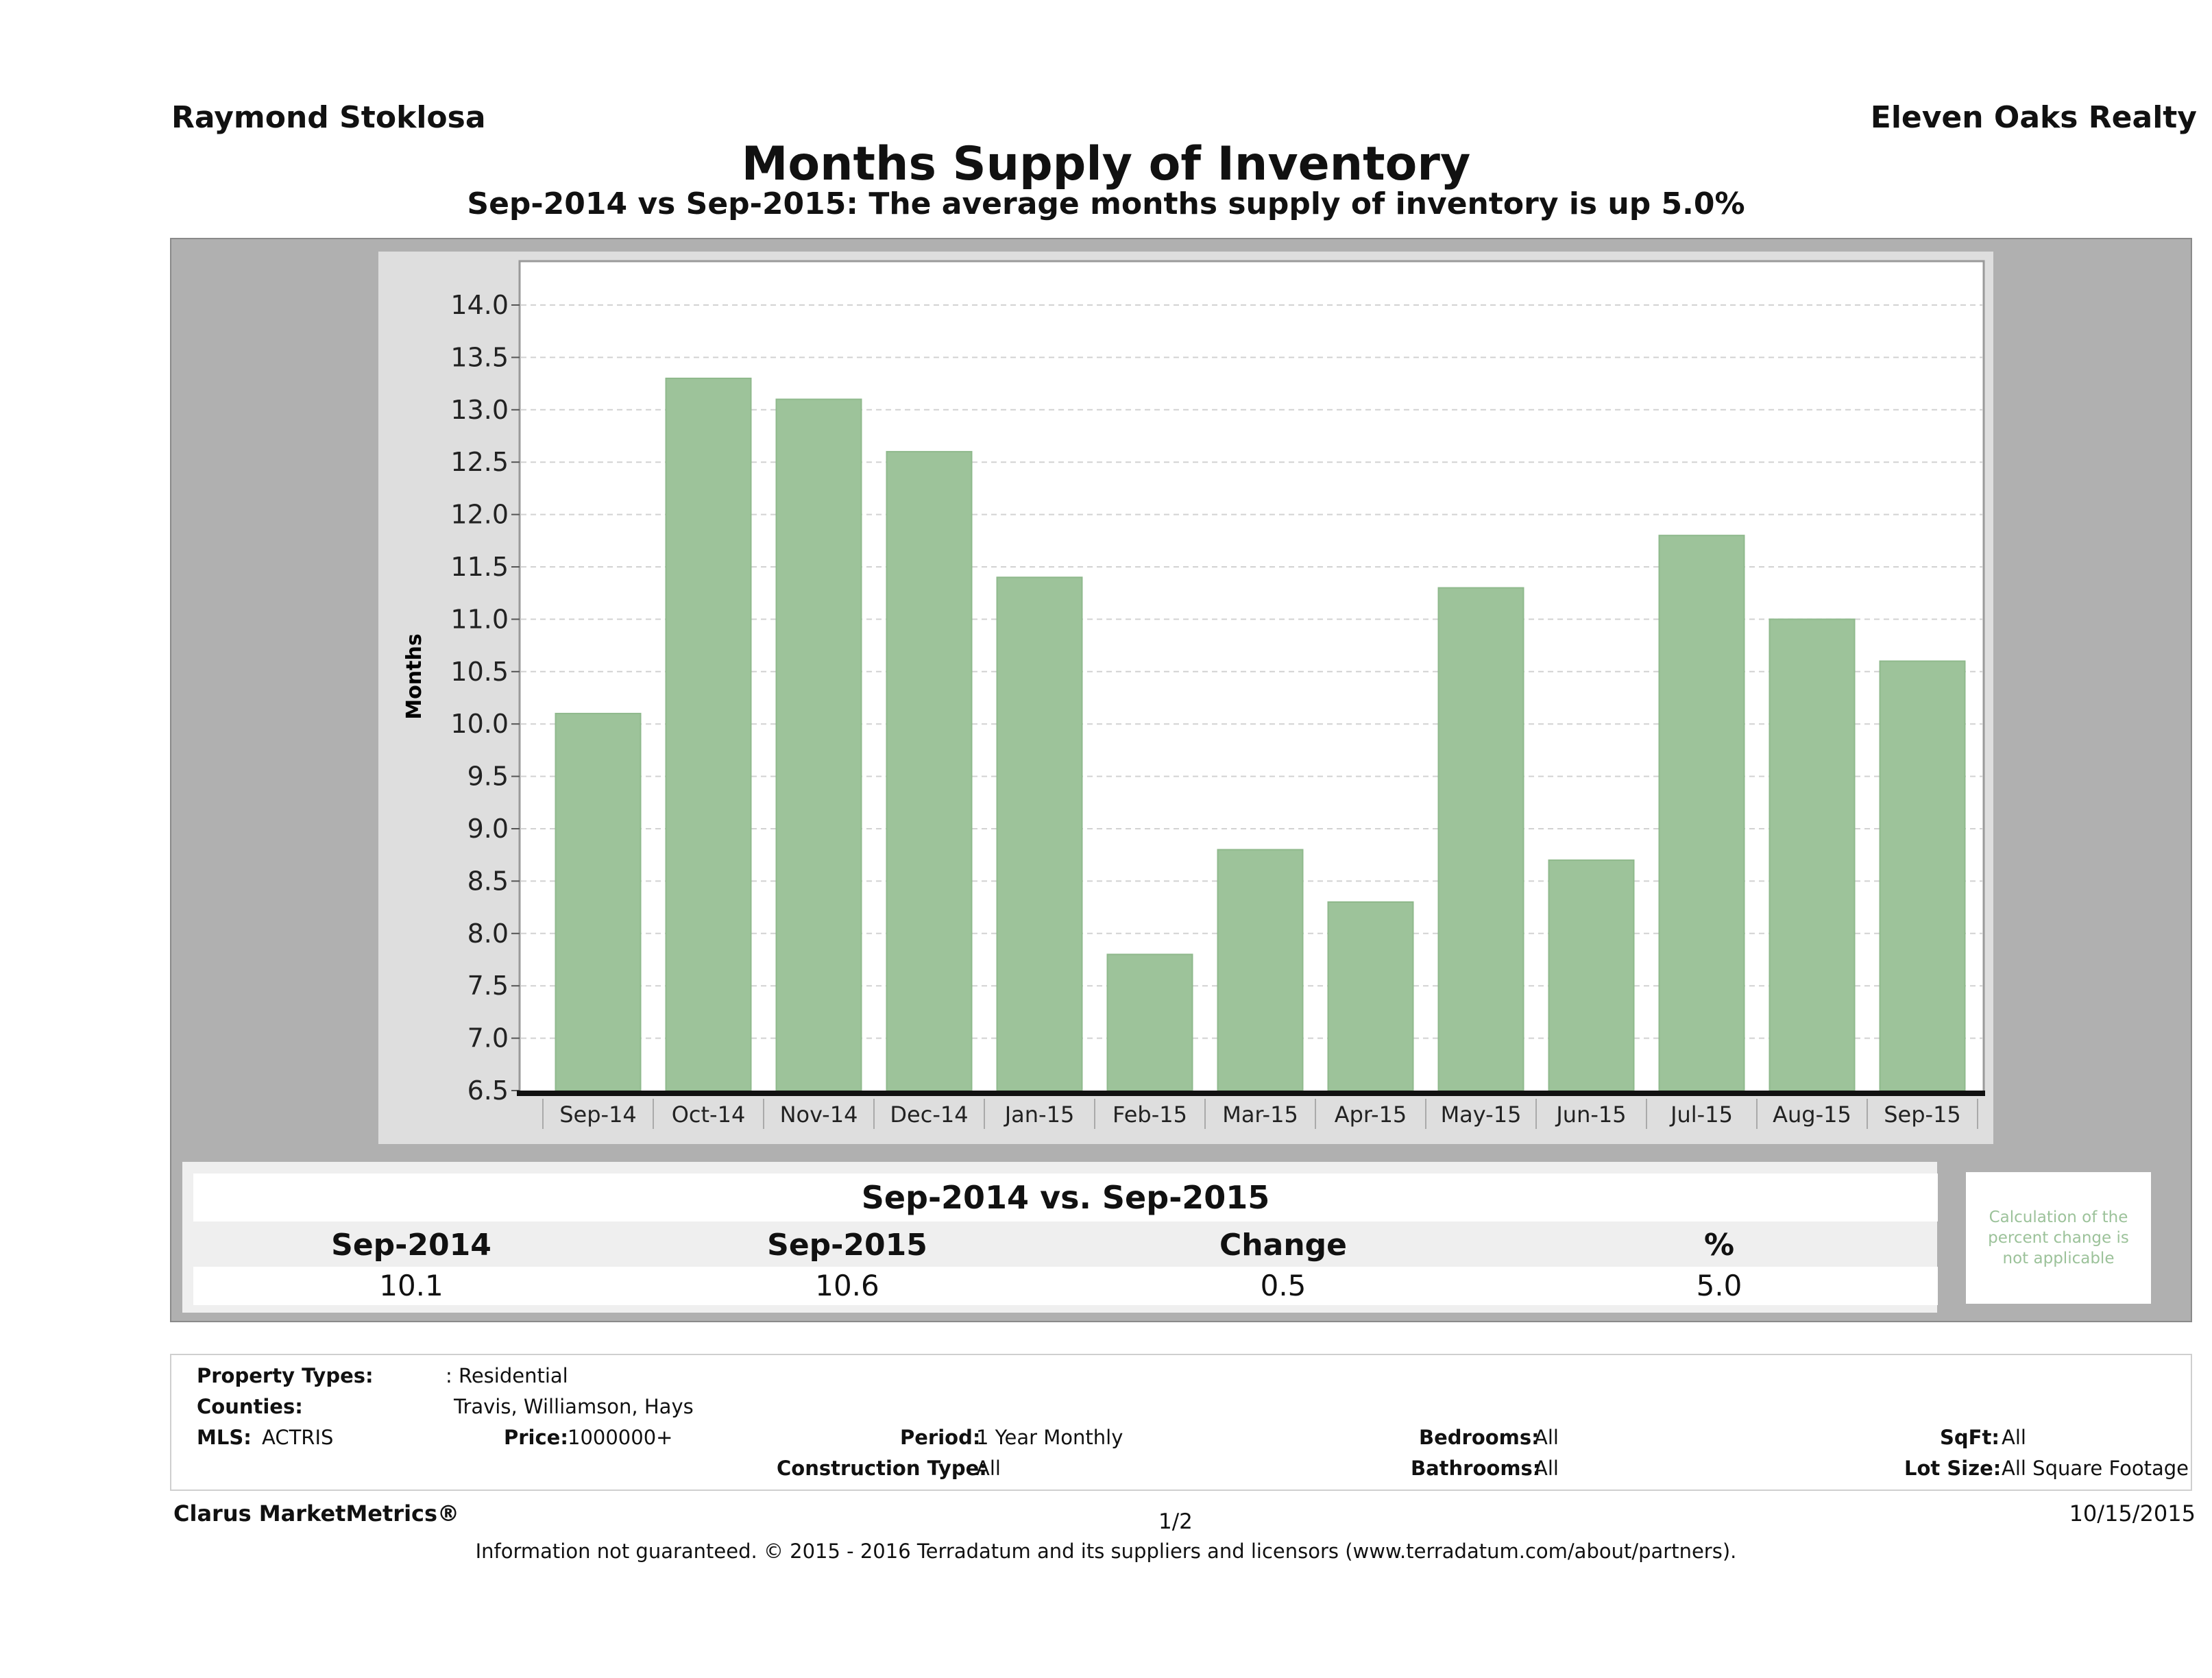  Describe the element at coordinates (1546, 1468) in the screenshot. I see `bathrooms-value: All` at that location.